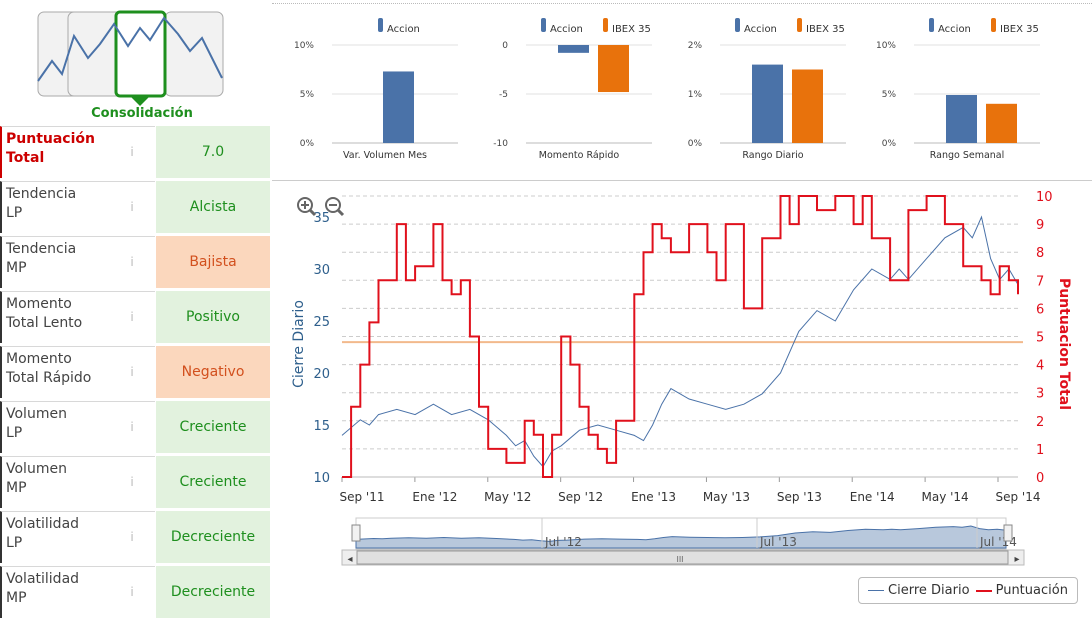 Image resolution: width=1092 pixels, height=620 pixels. What do you see at coordinates (77, 262) in the screenshot?
I see `indicator-label: Tendencia MP` at bounding box center [77, 262].